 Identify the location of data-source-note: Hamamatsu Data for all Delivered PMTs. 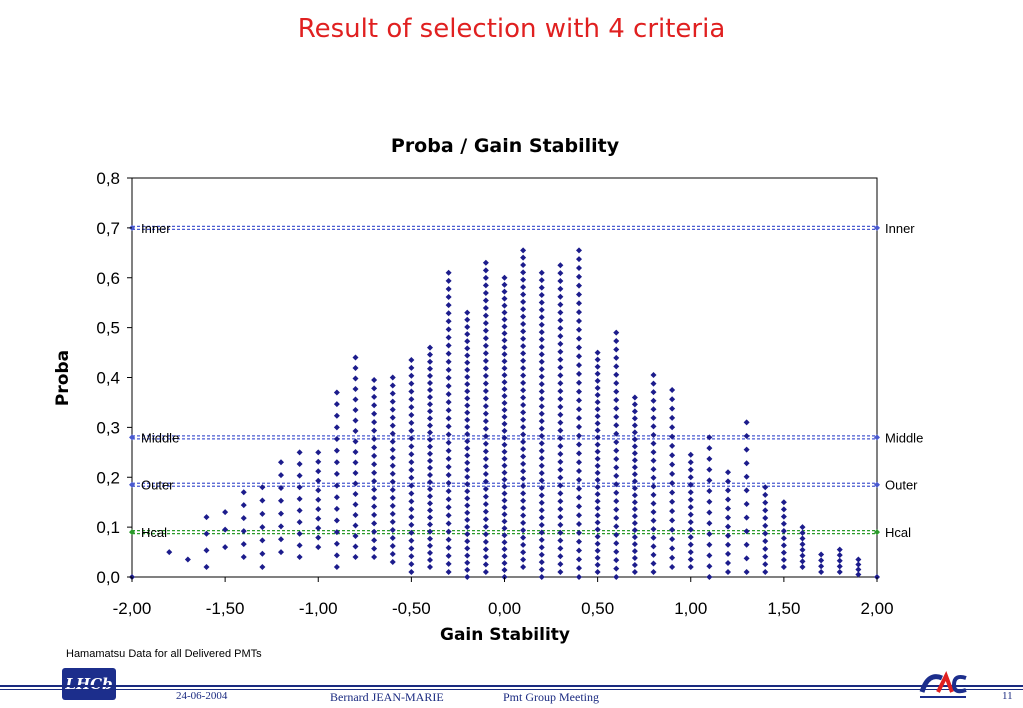
(164, 654).